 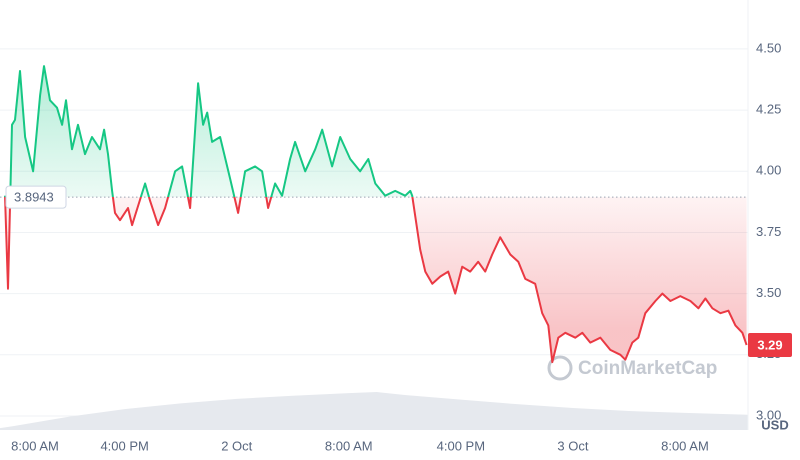 I want to click on y-tick-label: 3.00, so click(x=768, y=414).